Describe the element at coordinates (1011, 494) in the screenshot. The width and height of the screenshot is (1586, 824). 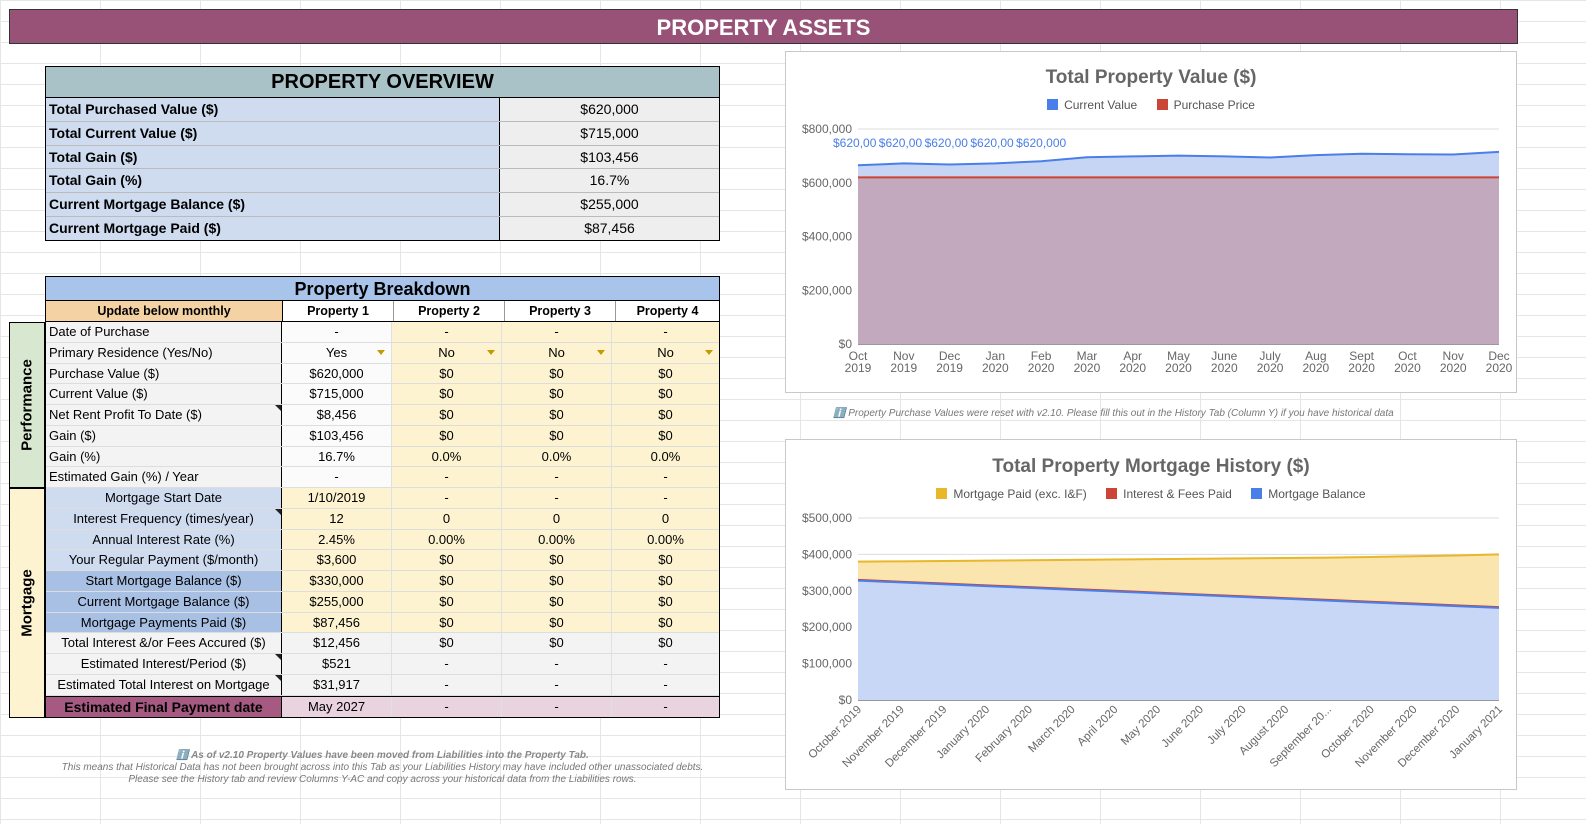
I see `legend-mortgage-paid: Mortgage Paid (exc. I&F)` at that location.